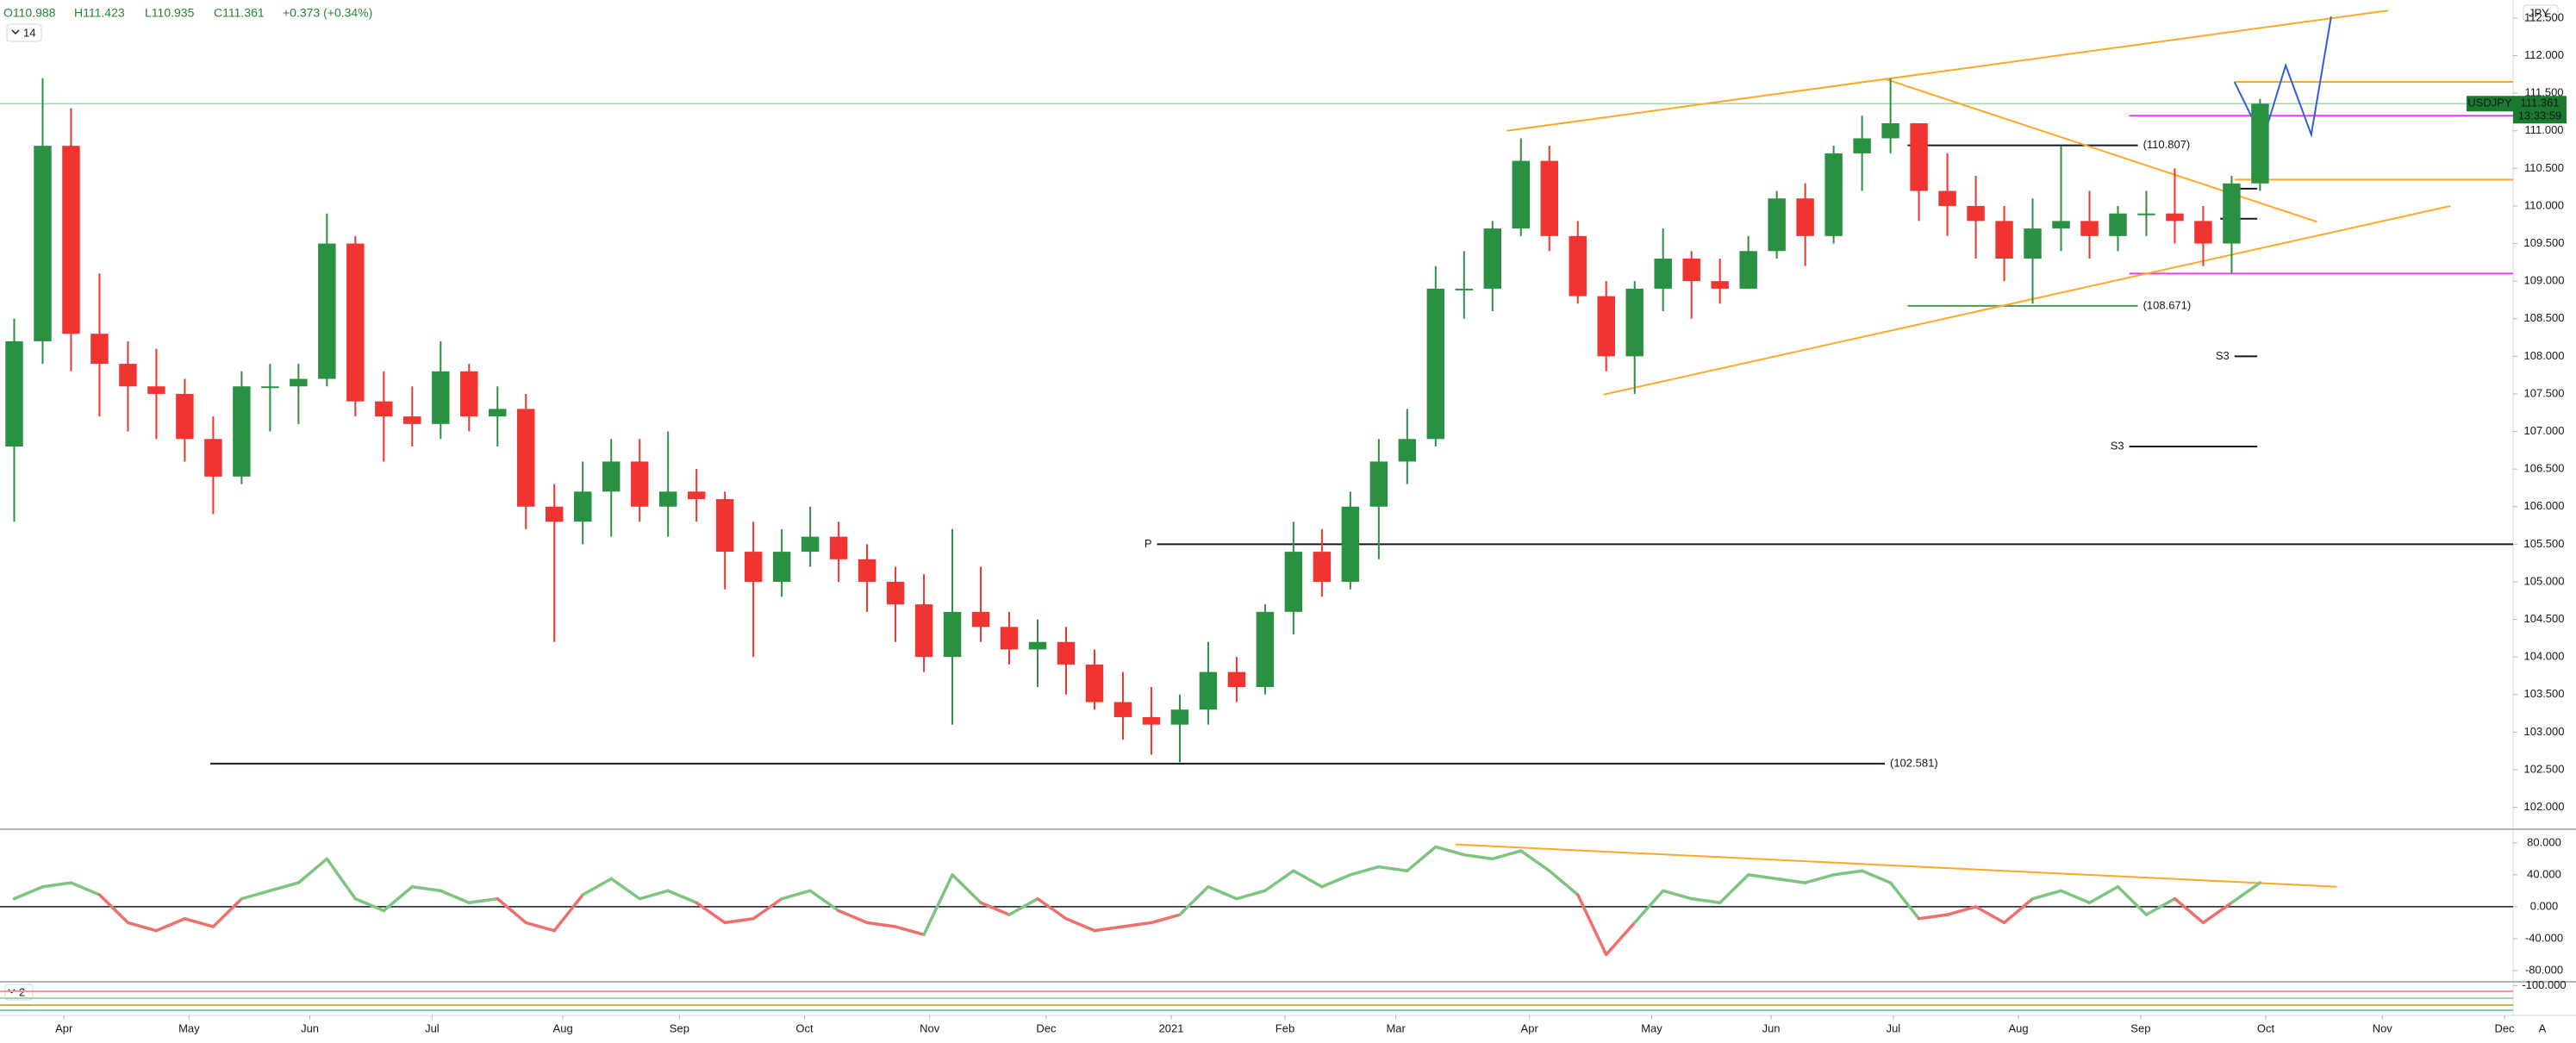 Image resolution: width=2576 pixels, height=1043 pixels. I want to click on y-tick-label: 109.500, so click(2544, 242).